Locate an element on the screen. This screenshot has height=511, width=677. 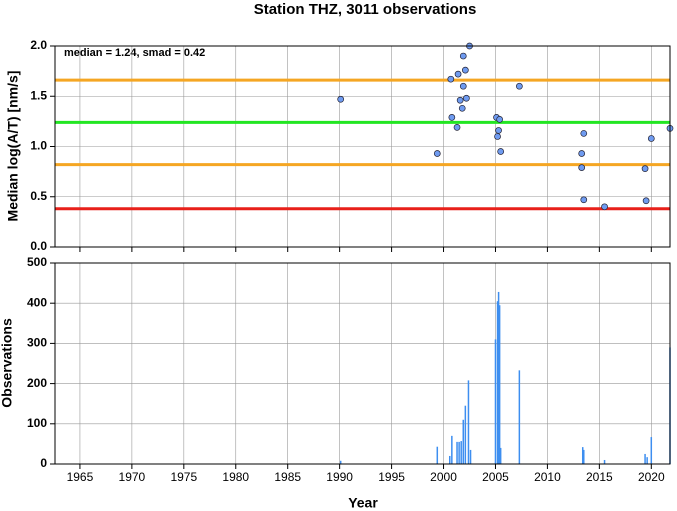
x-tick-label: 2010 is located at coordinates (547, 477).